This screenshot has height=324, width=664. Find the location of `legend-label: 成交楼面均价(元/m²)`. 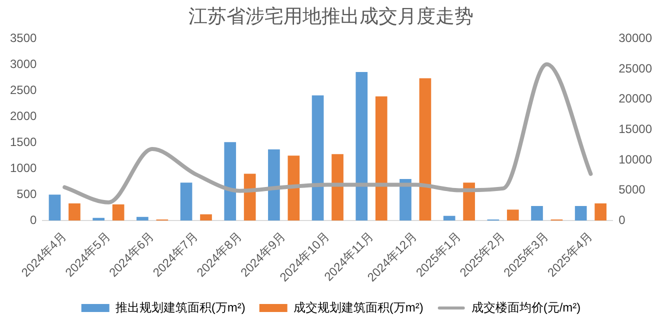

legend-label: 成交楼面均价(元/m²) is located at coordinates (526, 307).